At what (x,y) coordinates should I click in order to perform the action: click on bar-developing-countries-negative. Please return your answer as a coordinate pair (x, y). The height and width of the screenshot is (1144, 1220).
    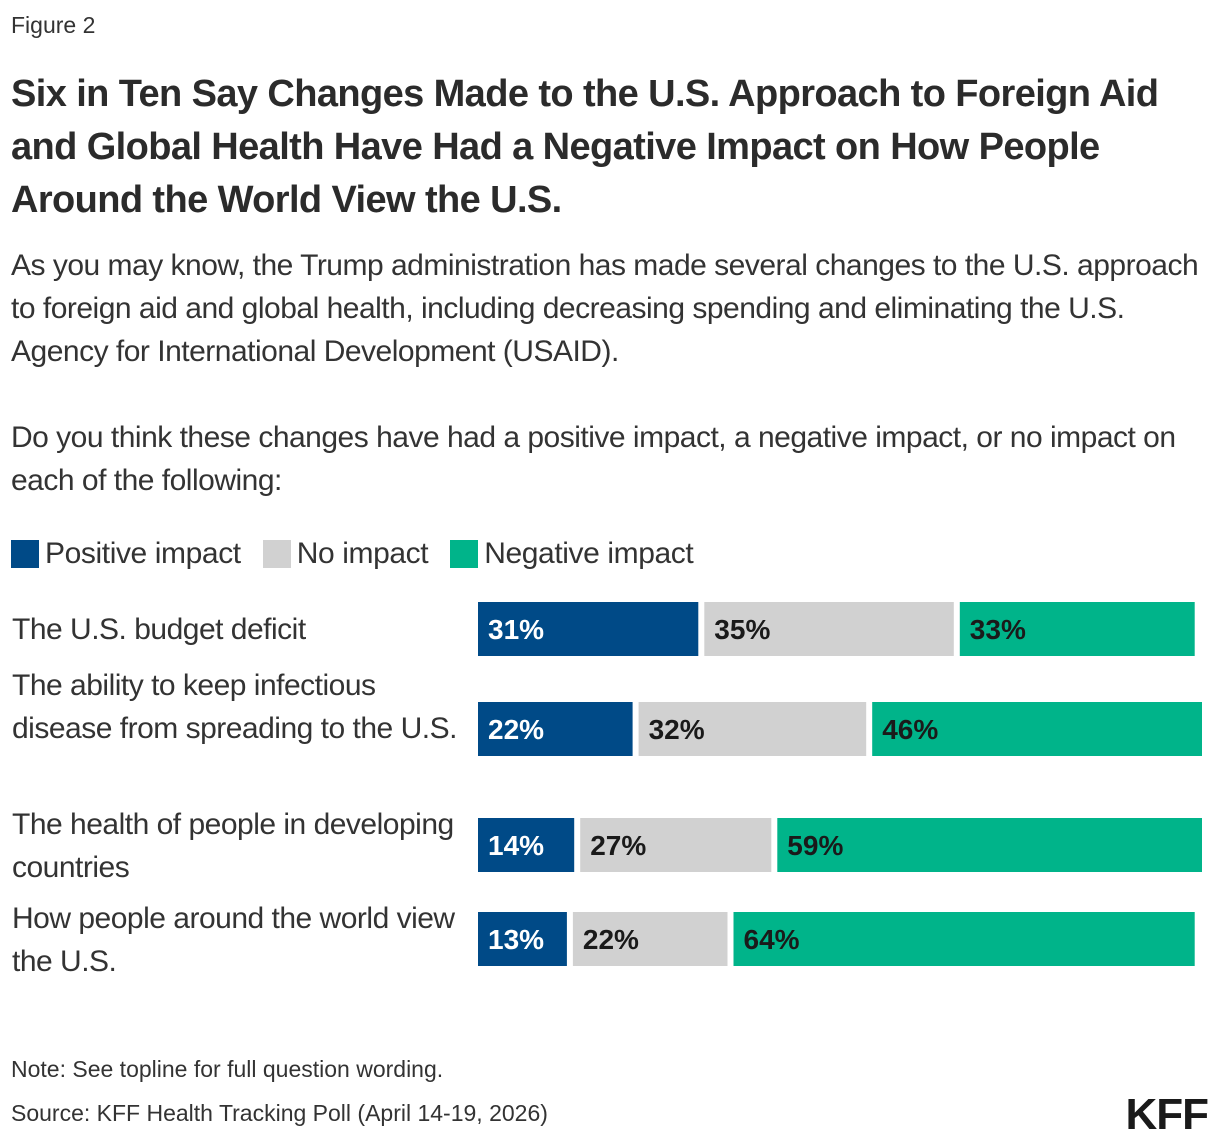
    Looking at the image, I should click on (989, 845).